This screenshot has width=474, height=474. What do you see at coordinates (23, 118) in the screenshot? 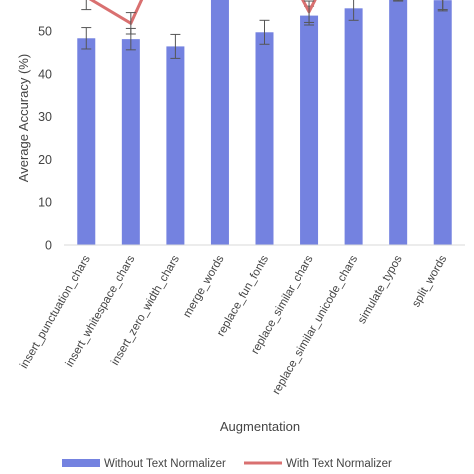
I see `y-axis-title: Average Accuracy (%)` at bounding box center [23, 118].